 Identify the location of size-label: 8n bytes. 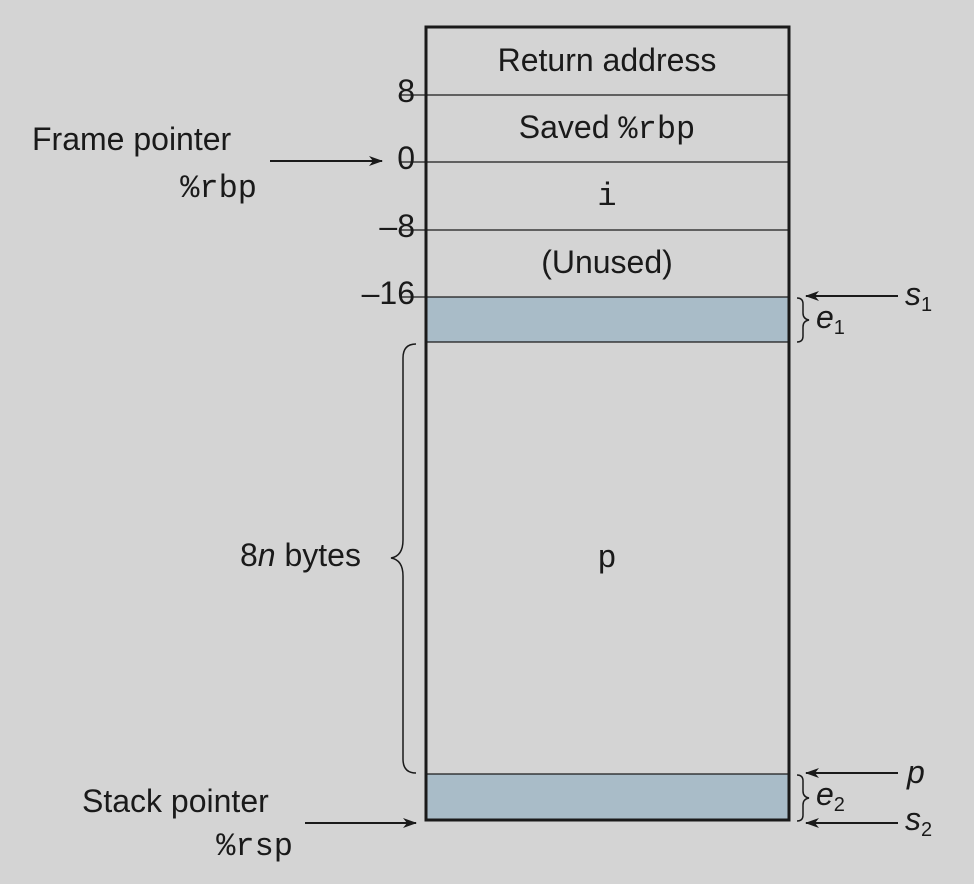
(300, 555).